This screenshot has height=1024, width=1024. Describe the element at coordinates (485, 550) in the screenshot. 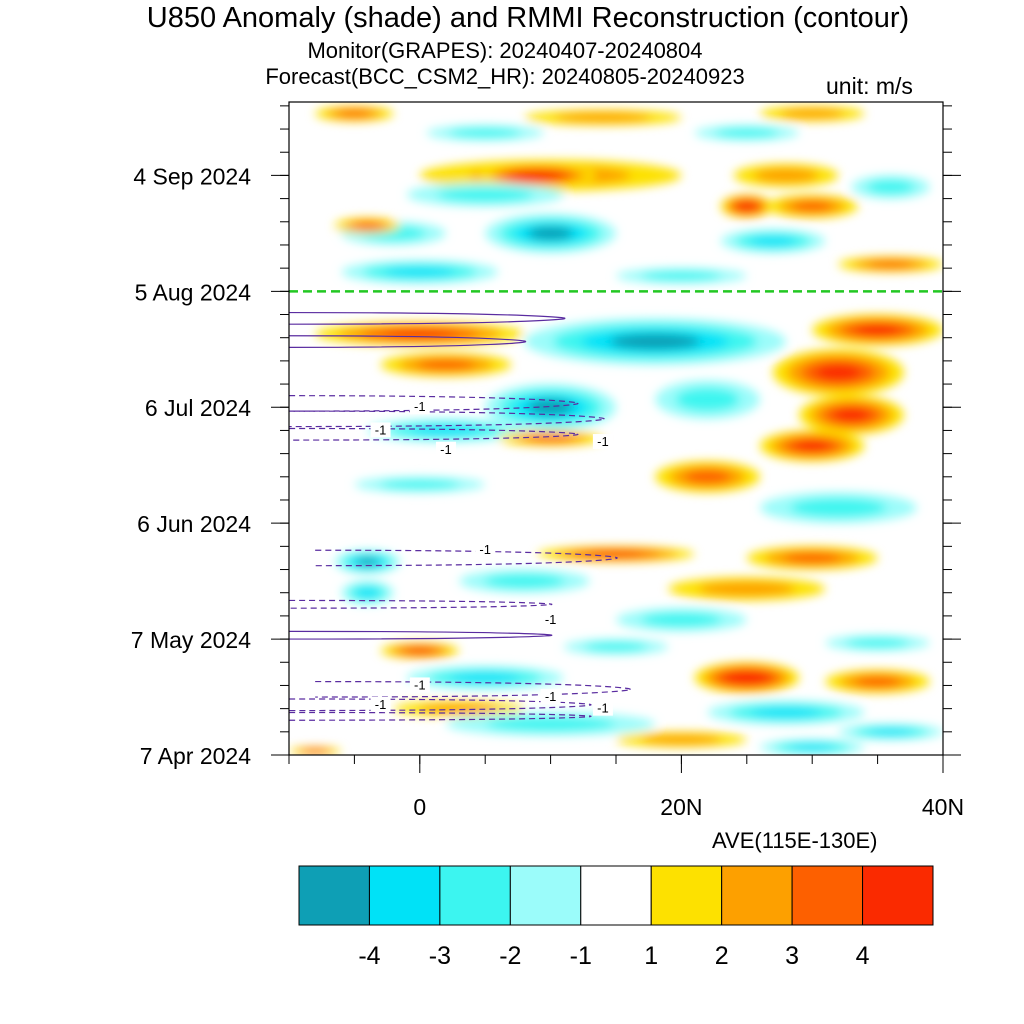

I see `contour-label-4: -1` at that location.